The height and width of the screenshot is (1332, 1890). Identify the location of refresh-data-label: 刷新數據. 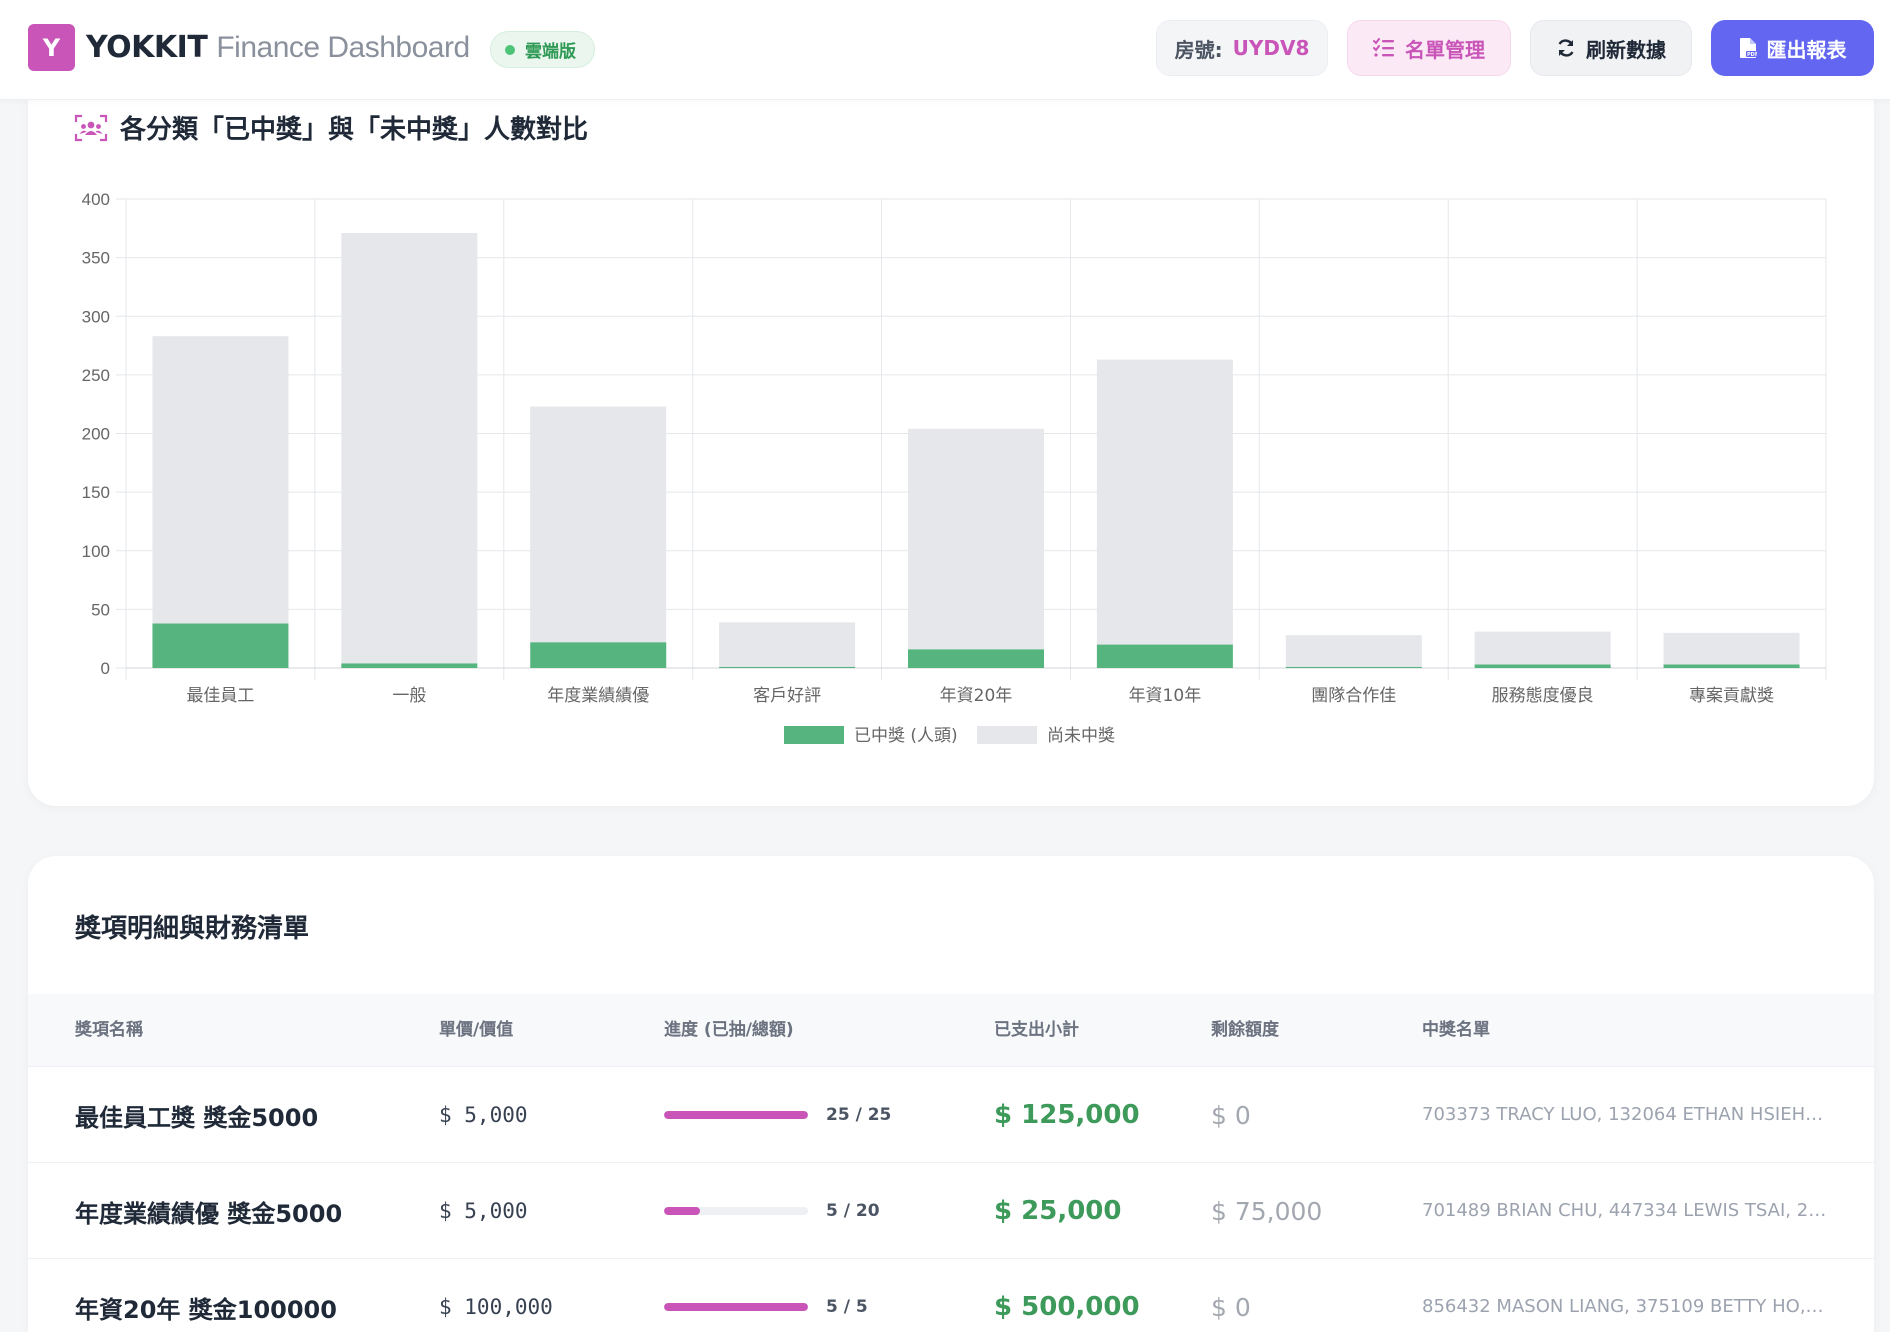
(1626, 49).